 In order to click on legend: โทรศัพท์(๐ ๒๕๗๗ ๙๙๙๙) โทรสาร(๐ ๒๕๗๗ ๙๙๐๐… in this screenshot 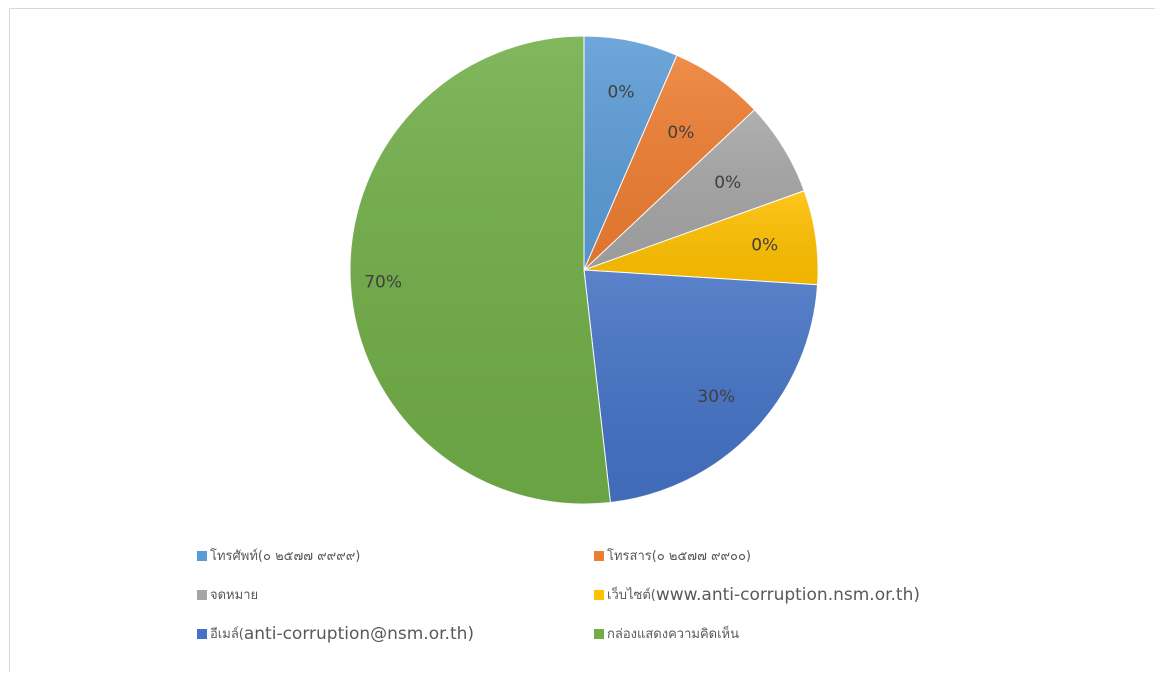, I will do `click(617, 594)`.